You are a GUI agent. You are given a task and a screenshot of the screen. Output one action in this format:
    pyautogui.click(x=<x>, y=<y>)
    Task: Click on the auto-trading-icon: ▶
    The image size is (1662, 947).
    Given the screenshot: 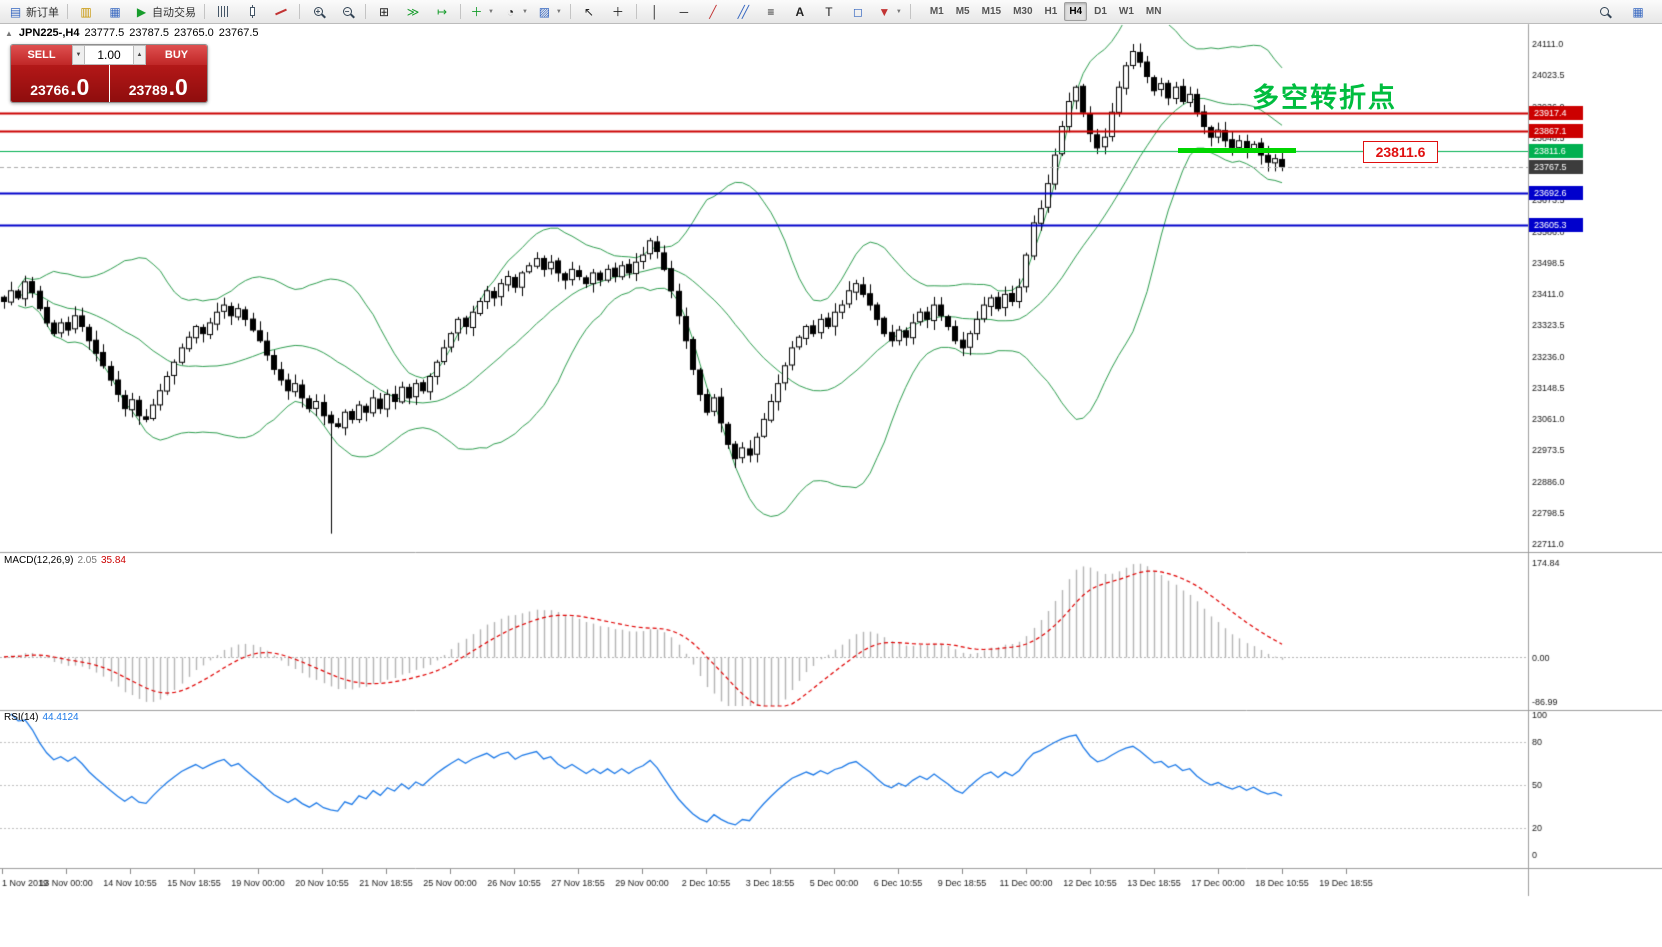 What is the action you would take?
    pyautogui.click(x=141, y=11)
    